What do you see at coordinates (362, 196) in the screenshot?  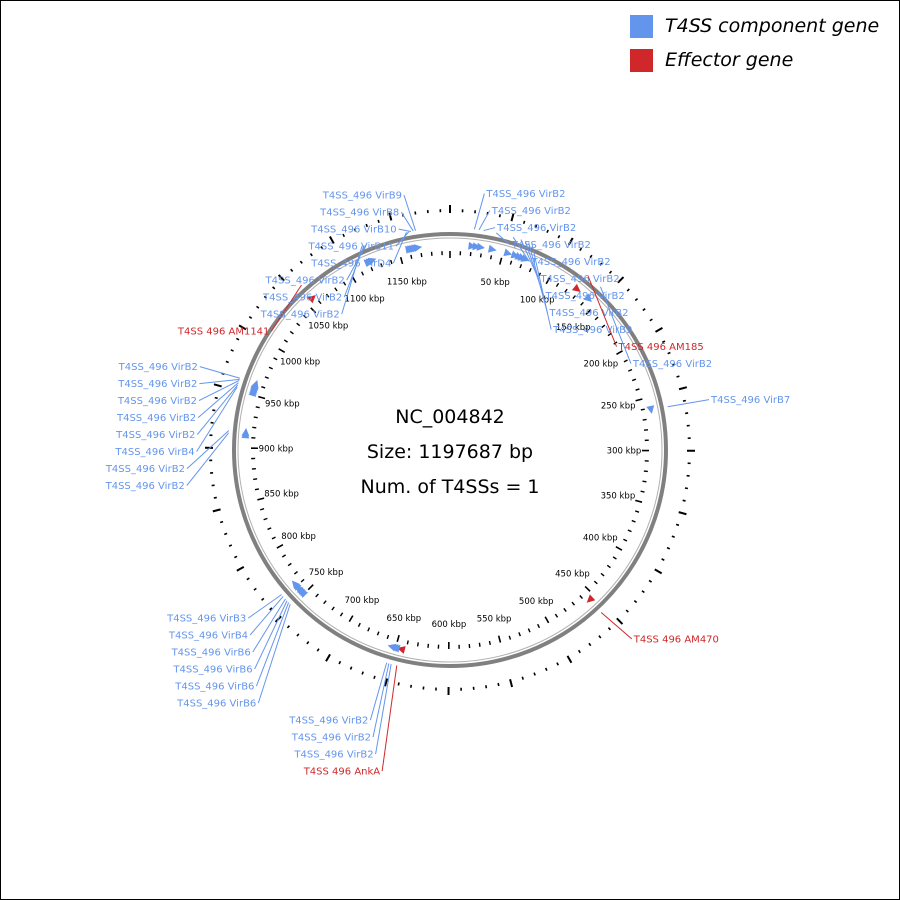 I see `gene-label: T4SS_496 VirB9` at bounding box center [362, 196].